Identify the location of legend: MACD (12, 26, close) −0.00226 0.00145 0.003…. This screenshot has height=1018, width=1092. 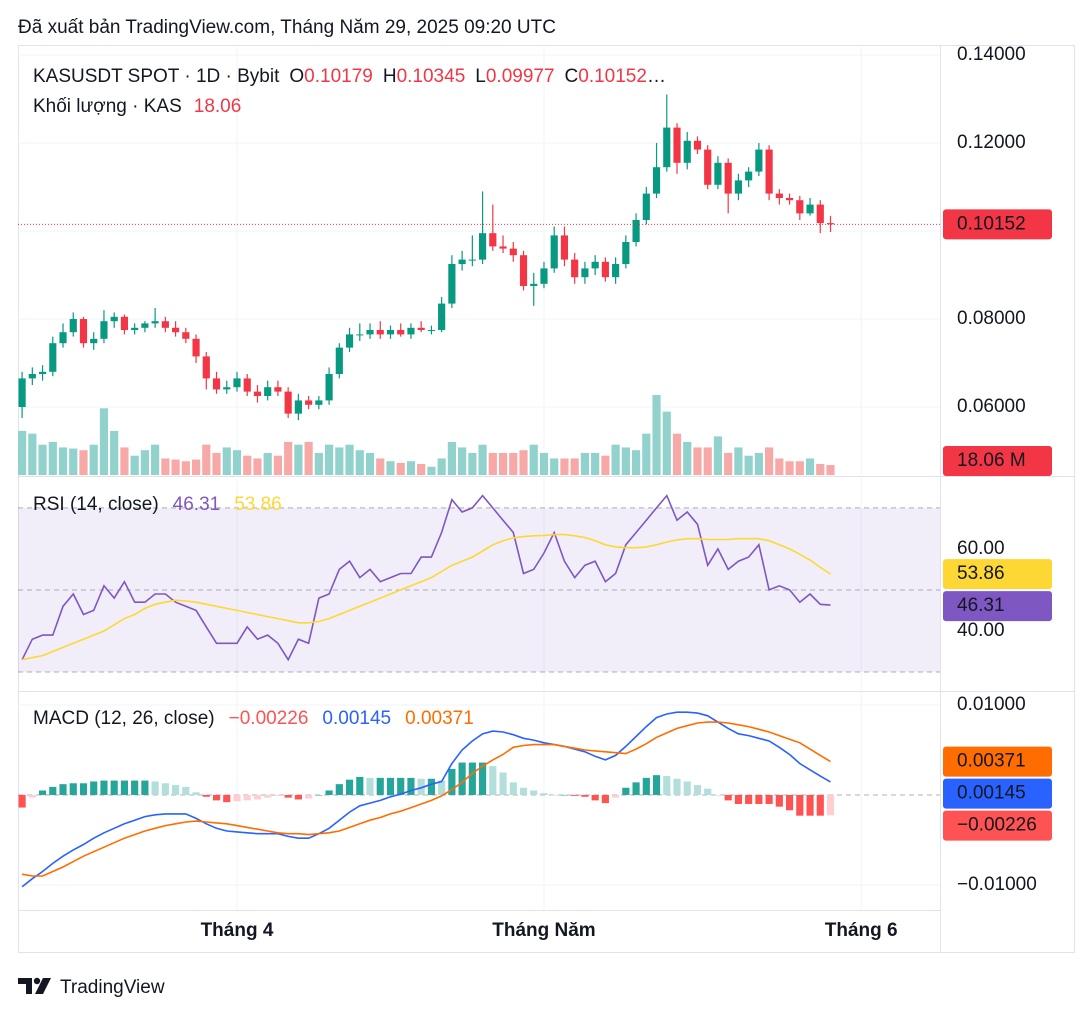
(253, 718).